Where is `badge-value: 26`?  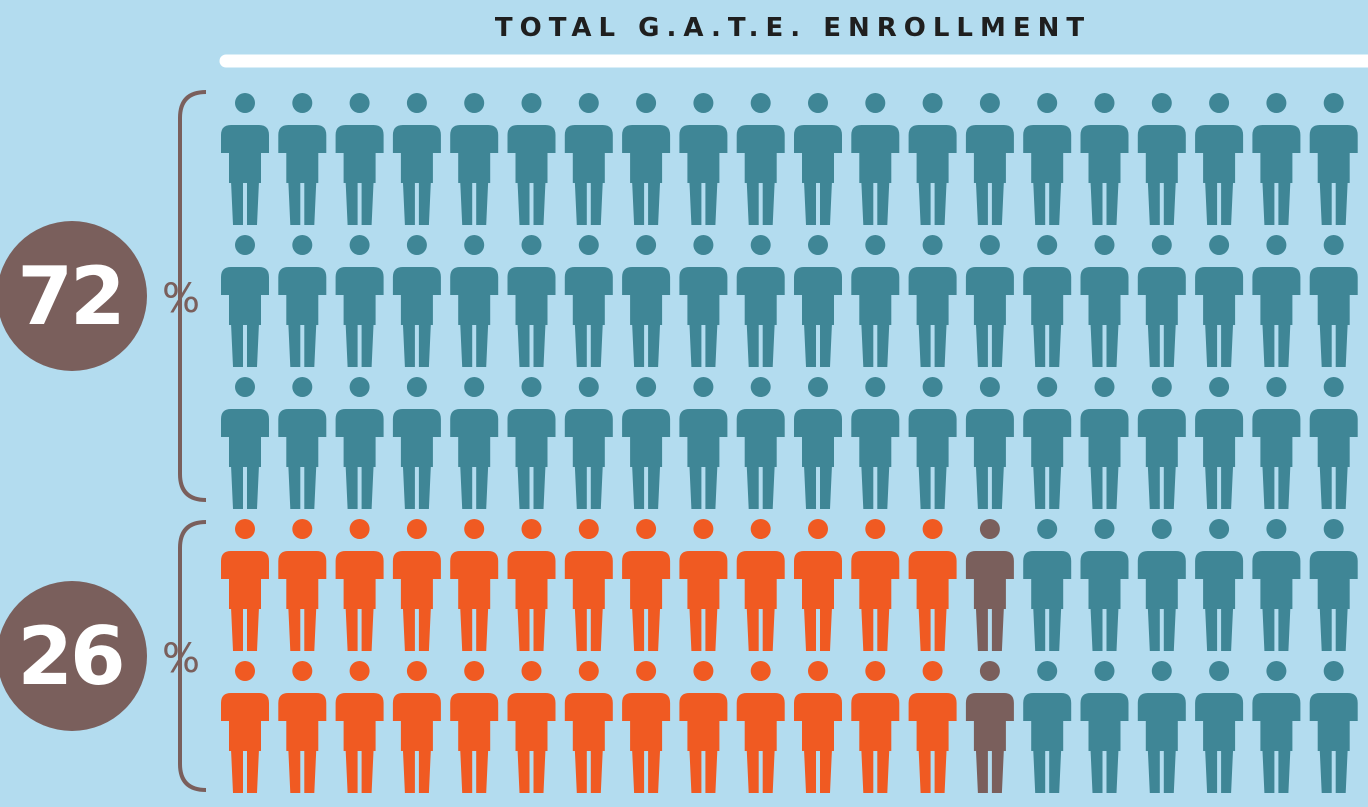
badge-value: 26 is located at coordinates (69, 656).